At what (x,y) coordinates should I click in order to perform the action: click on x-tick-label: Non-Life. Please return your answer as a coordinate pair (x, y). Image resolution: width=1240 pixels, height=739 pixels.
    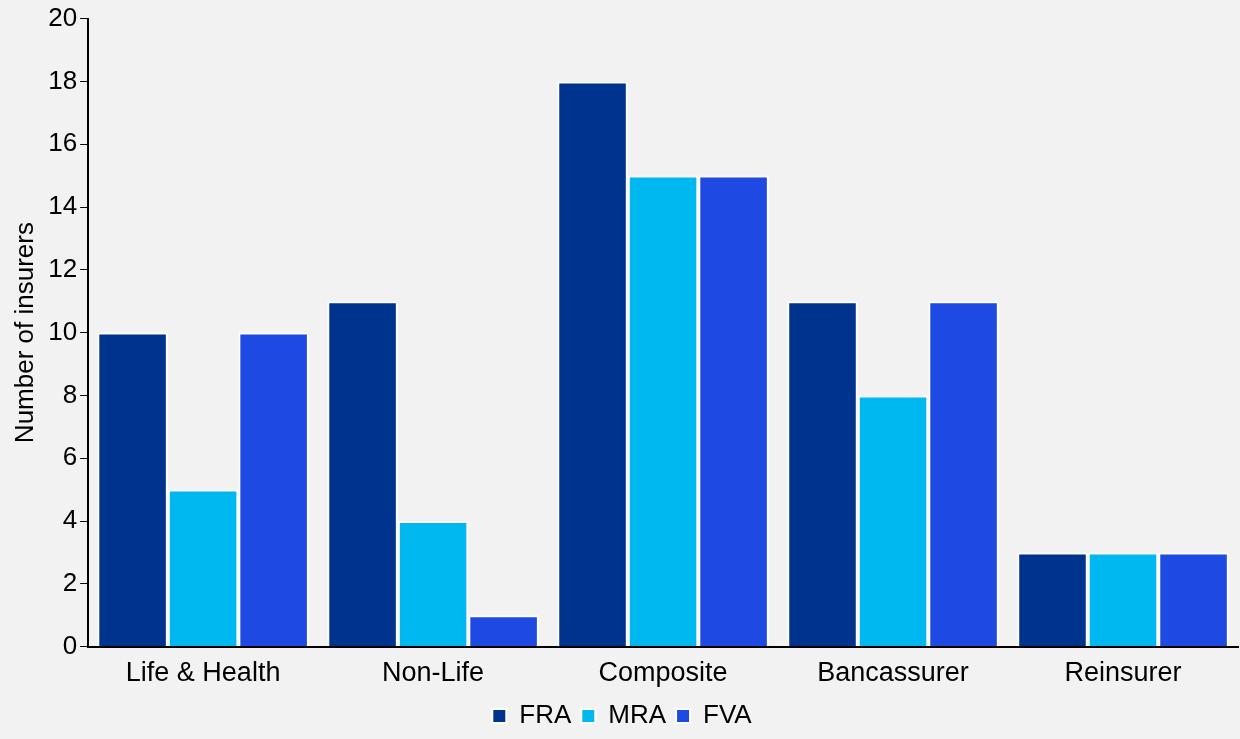
    Looking at the image, I should click on (433, 672).